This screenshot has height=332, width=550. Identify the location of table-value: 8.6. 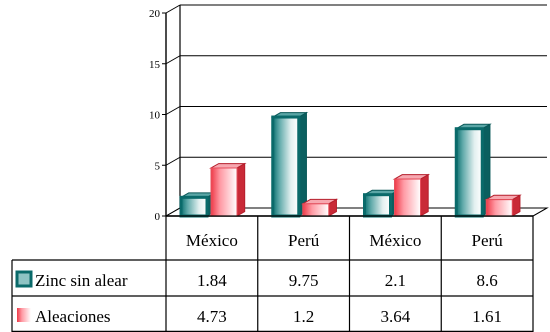
(487, 280).